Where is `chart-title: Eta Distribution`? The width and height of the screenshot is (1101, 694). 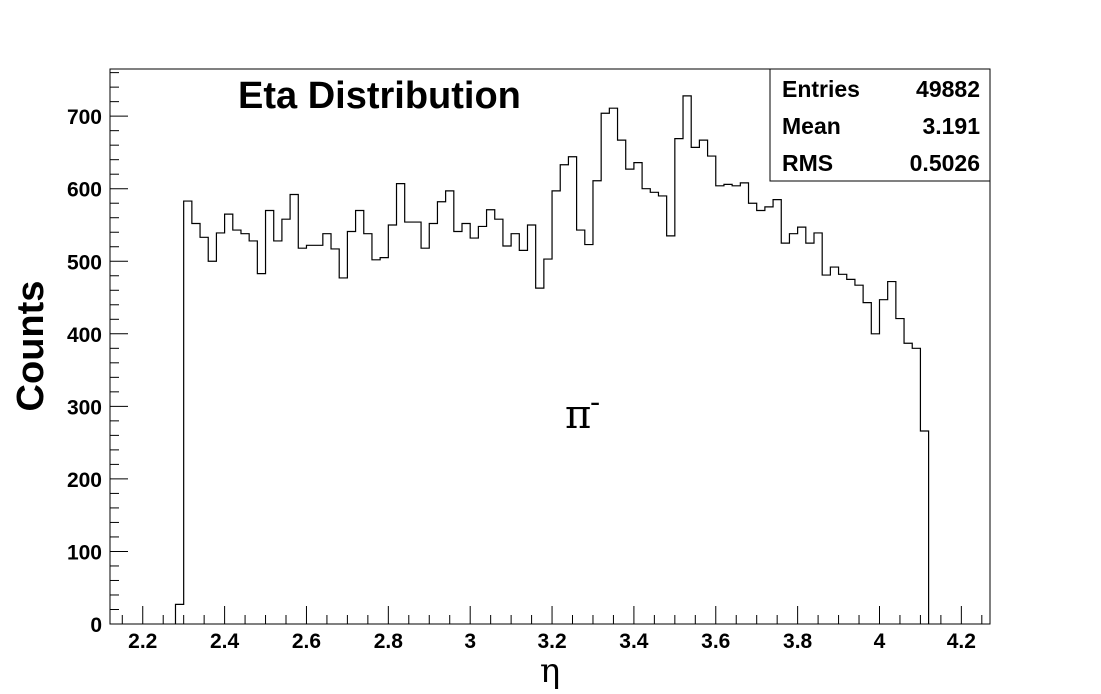
chart-title: Eta Distribution is located at coordinates (379, 96).